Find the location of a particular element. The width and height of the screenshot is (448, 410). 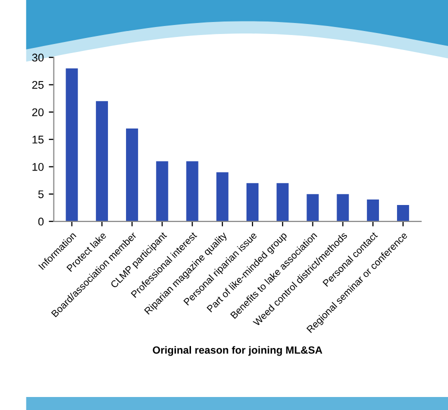

y-tick-label: 10 is located at coordinates (38, 167).